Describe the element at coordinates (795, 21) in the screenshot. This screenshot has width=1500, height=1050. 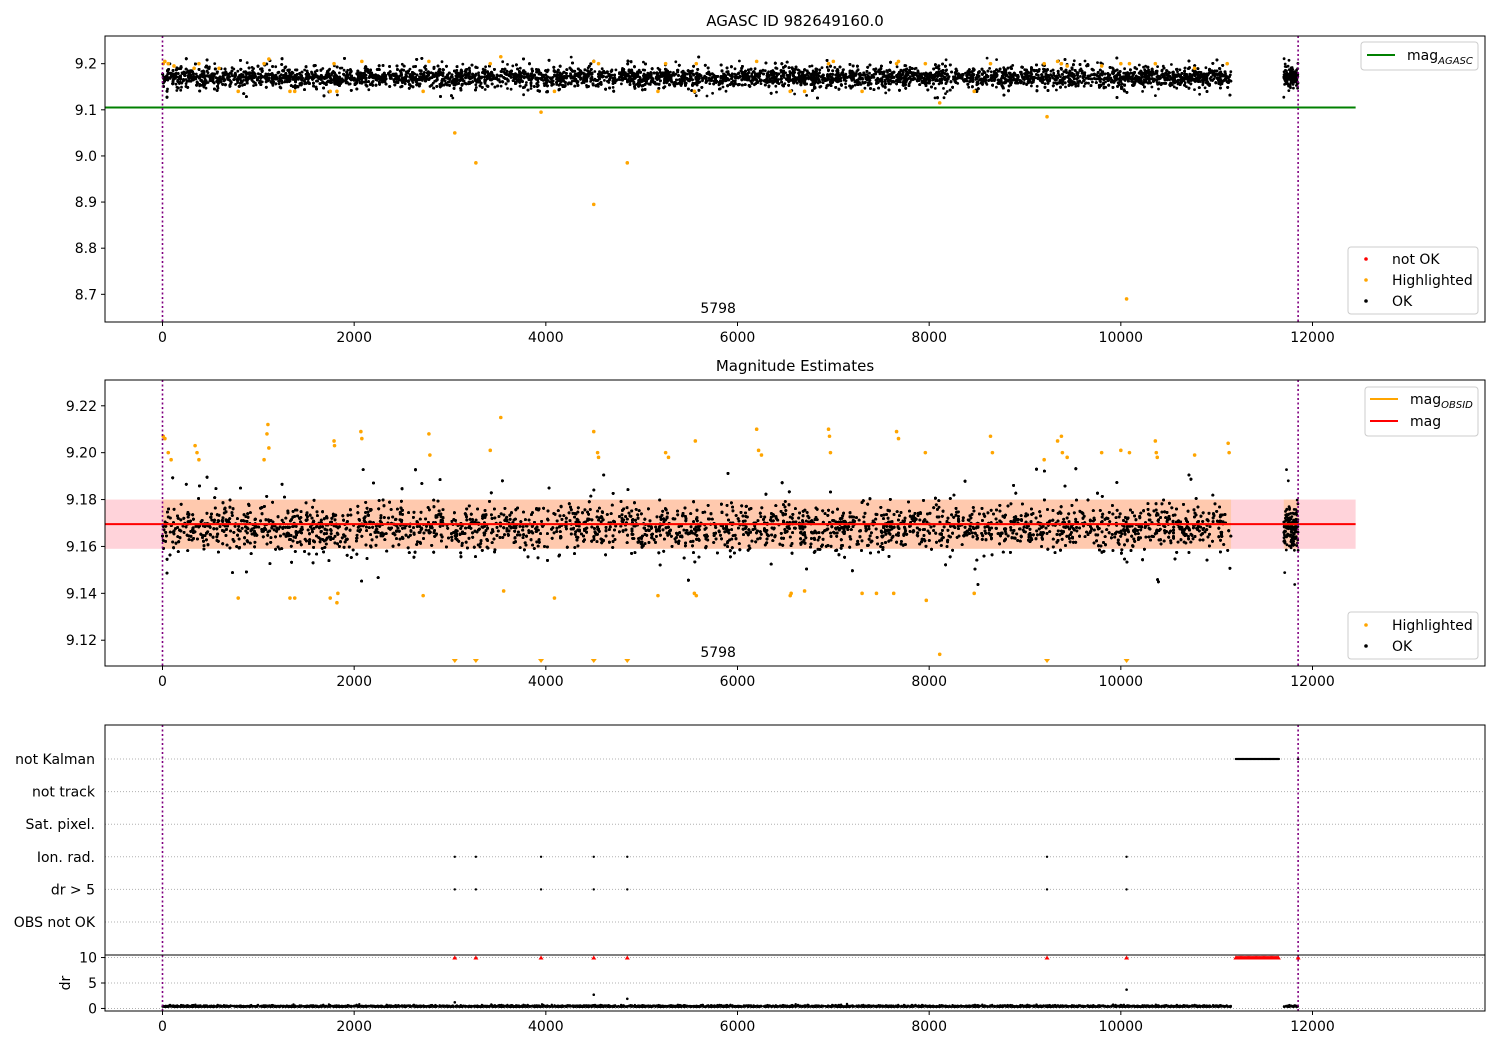
I see `top-panel-title: AGASC ID 982649160.0` at that location.